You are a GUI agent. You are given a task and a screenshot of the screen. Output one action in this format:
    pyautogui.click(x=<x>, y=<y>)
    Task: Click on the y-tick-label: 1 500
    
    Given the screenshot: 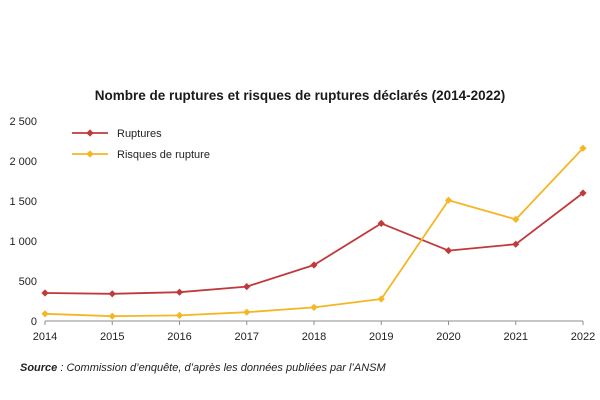 What is the action you would take?
    pyautogui.click(x=23, y=202)
    